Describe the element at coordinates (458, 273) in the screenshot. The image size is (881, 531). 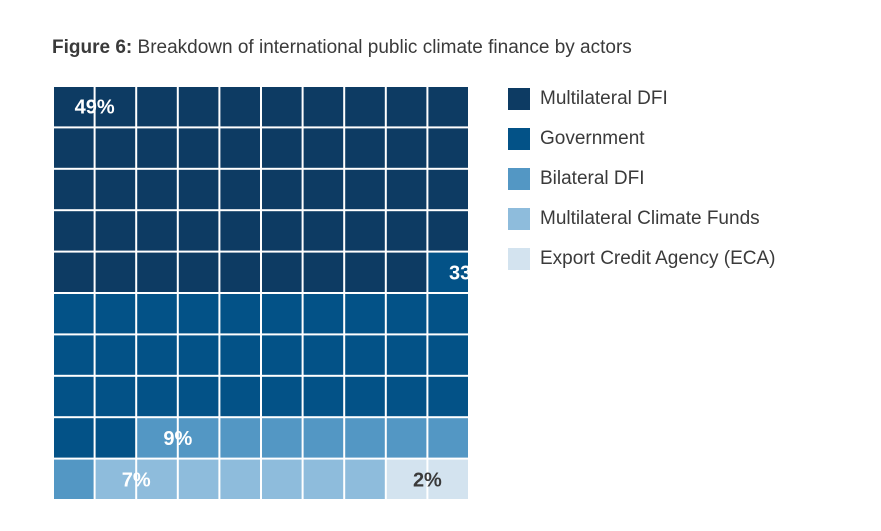
I see `data-label-government: 33%` at that location.